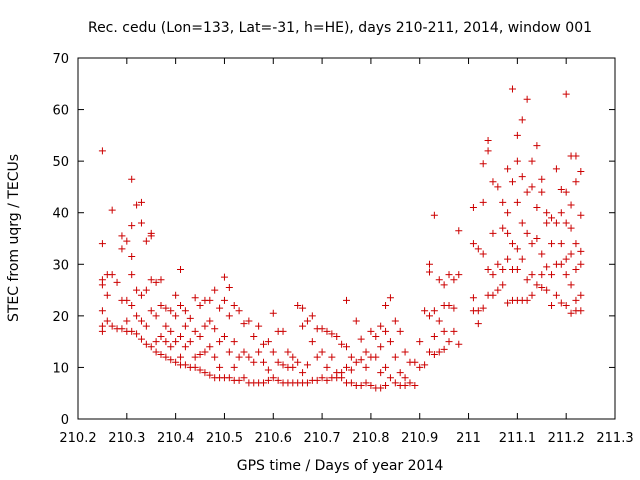 The height and width of the screenshot is (480, 640). Describe the element at coordinates (175, 438) in the screenshot. I see `x-tick-label: 210.4` at that location.